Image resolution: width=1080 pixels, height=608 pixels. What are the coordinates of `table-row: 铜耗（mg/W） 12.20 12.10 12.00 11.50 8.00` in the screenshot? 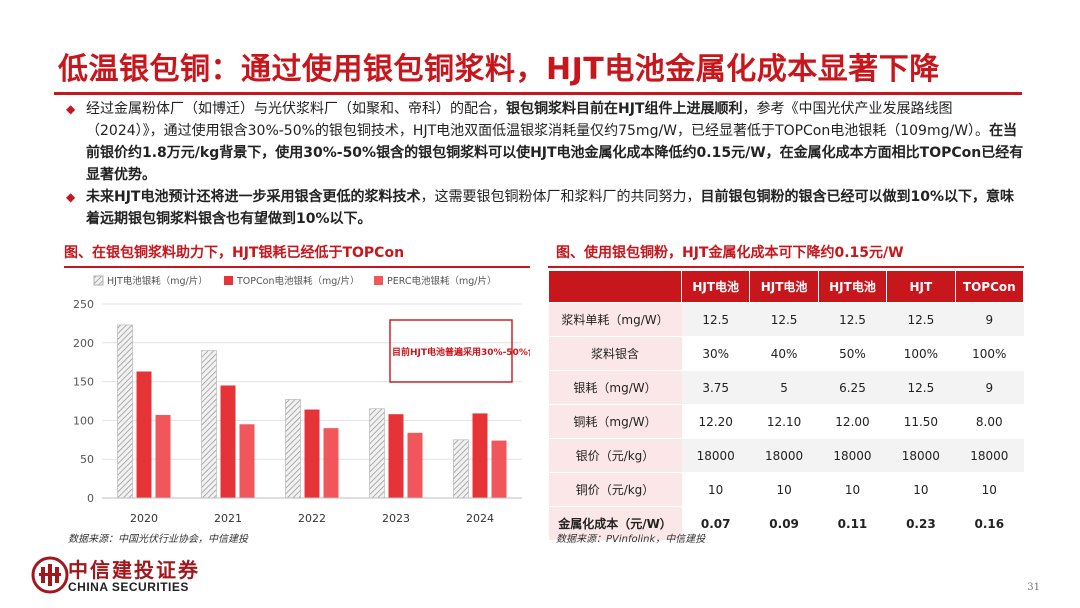 It's located at (786, 421).